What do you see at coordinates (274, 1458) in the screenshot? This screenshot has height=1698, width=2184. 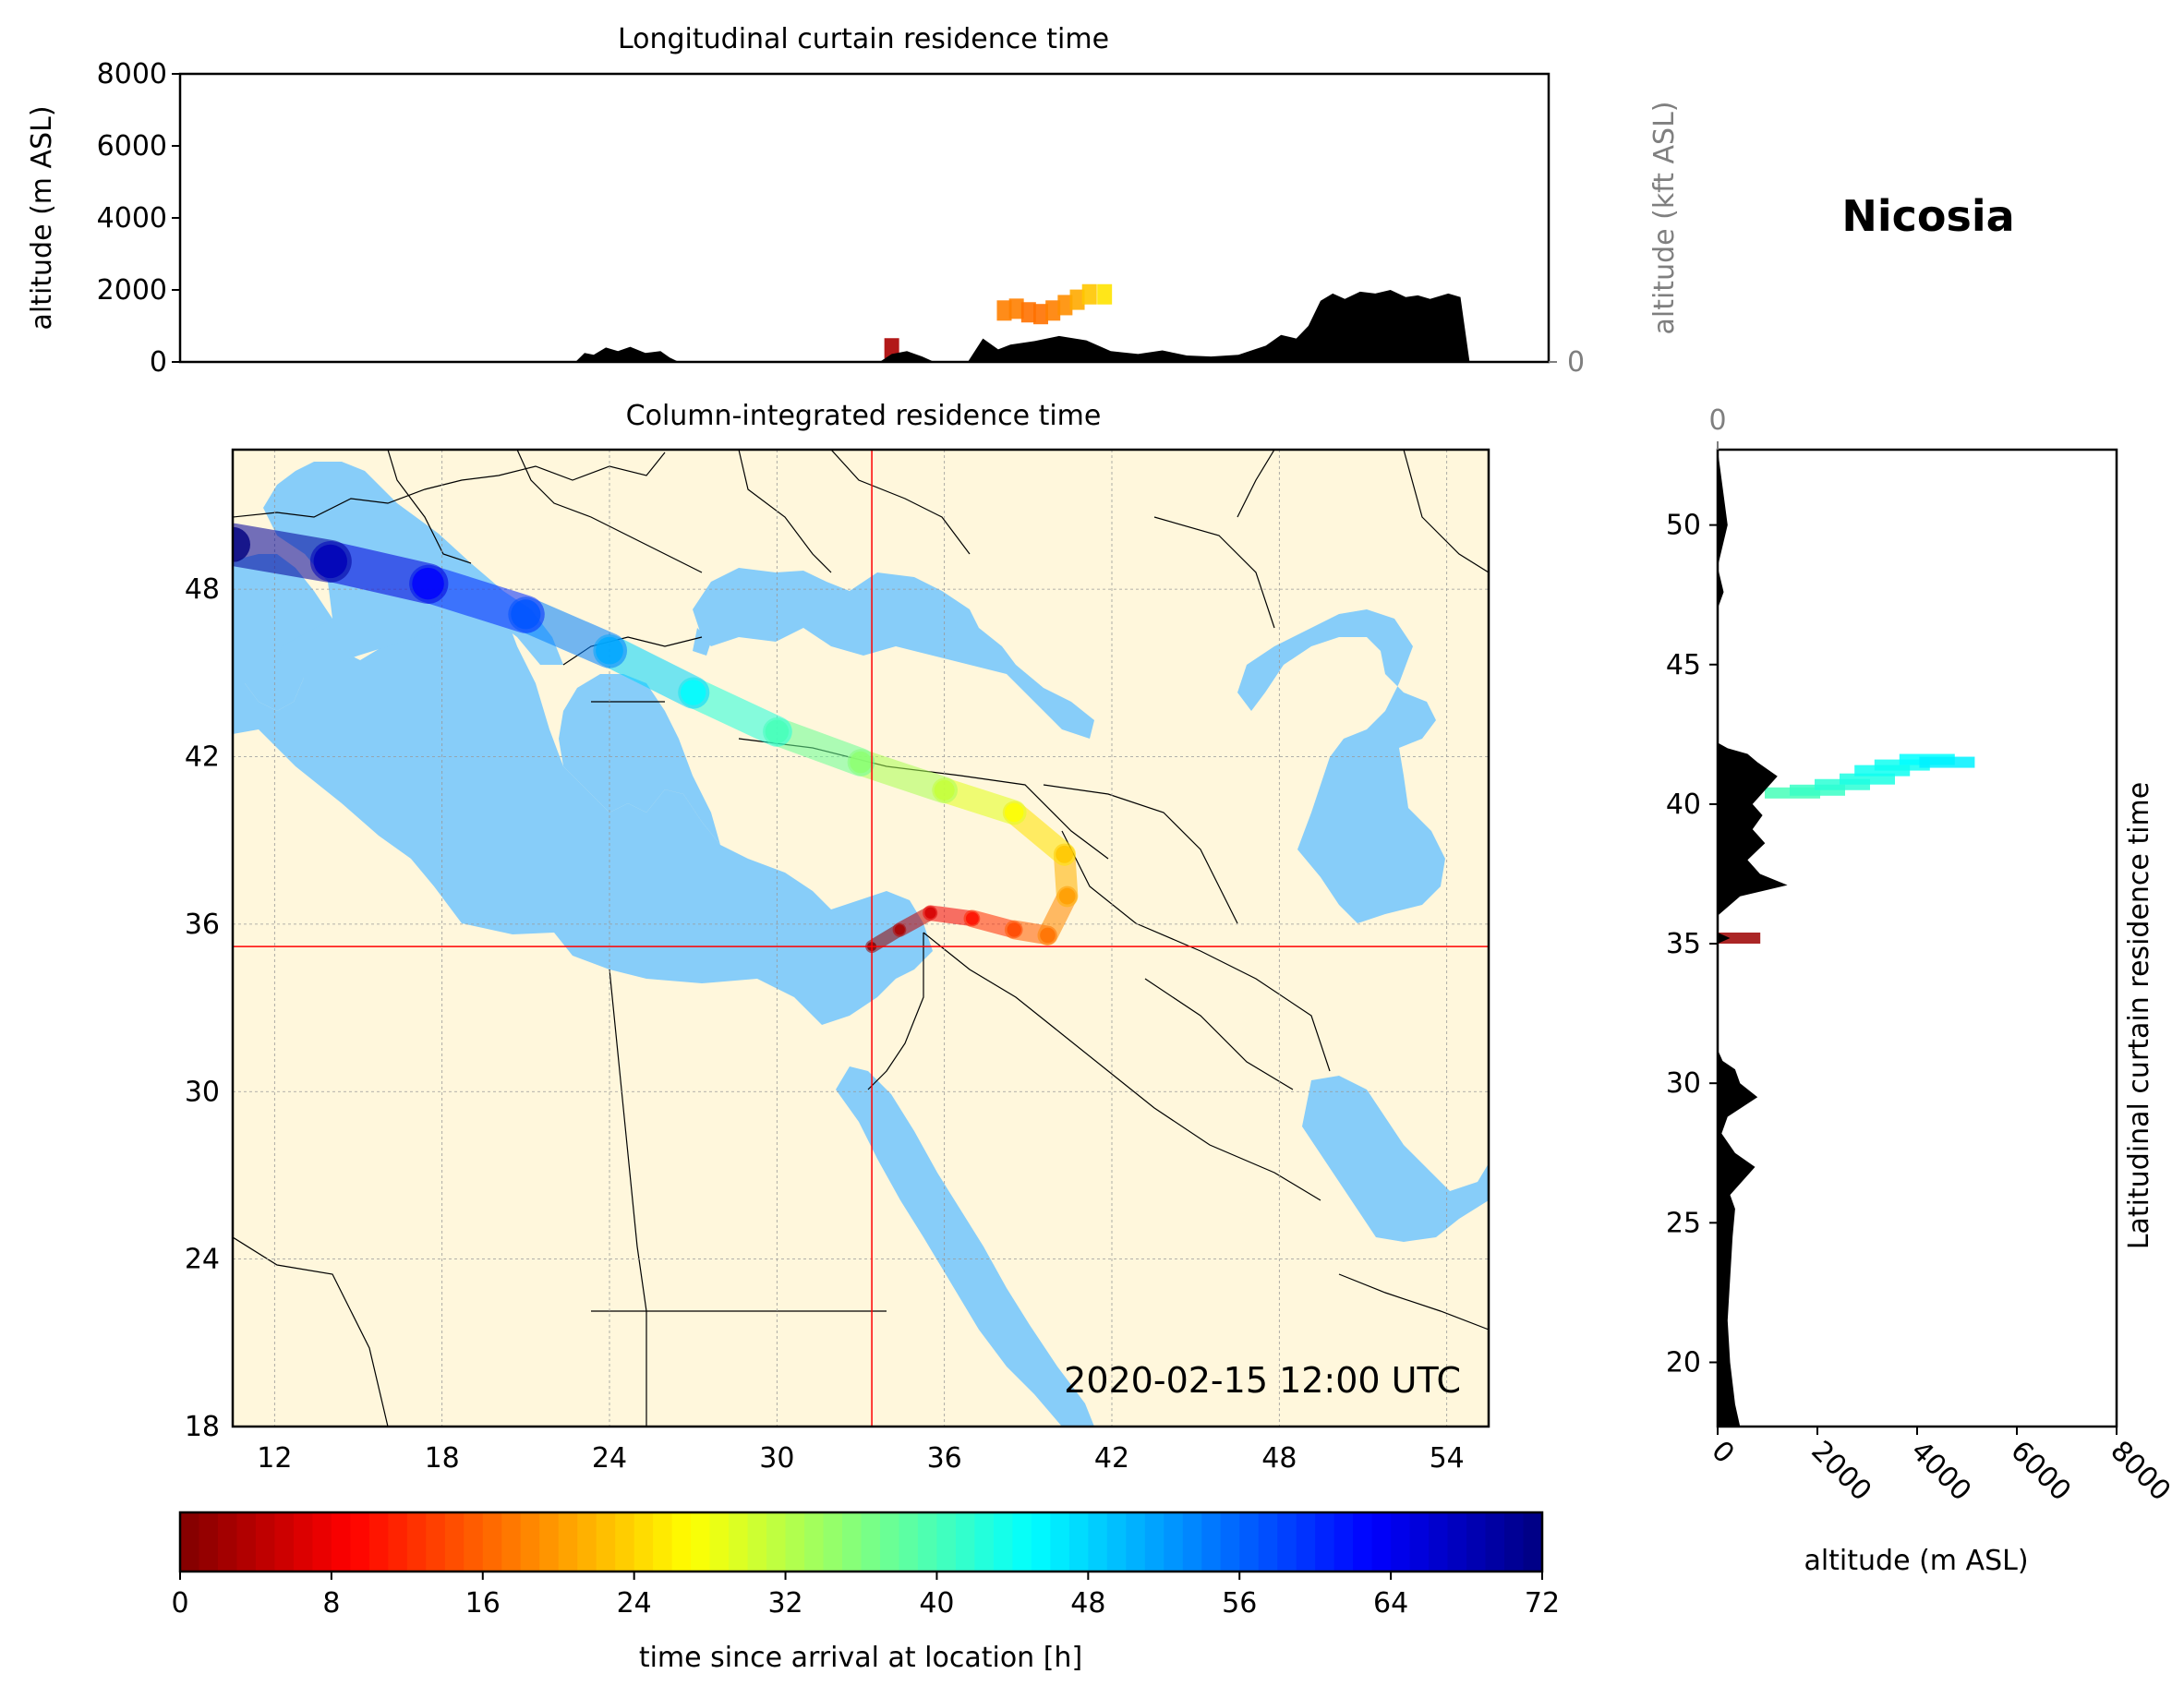 I see `map-longitude-tick-label: 12` at bounding box center [274, 1458].